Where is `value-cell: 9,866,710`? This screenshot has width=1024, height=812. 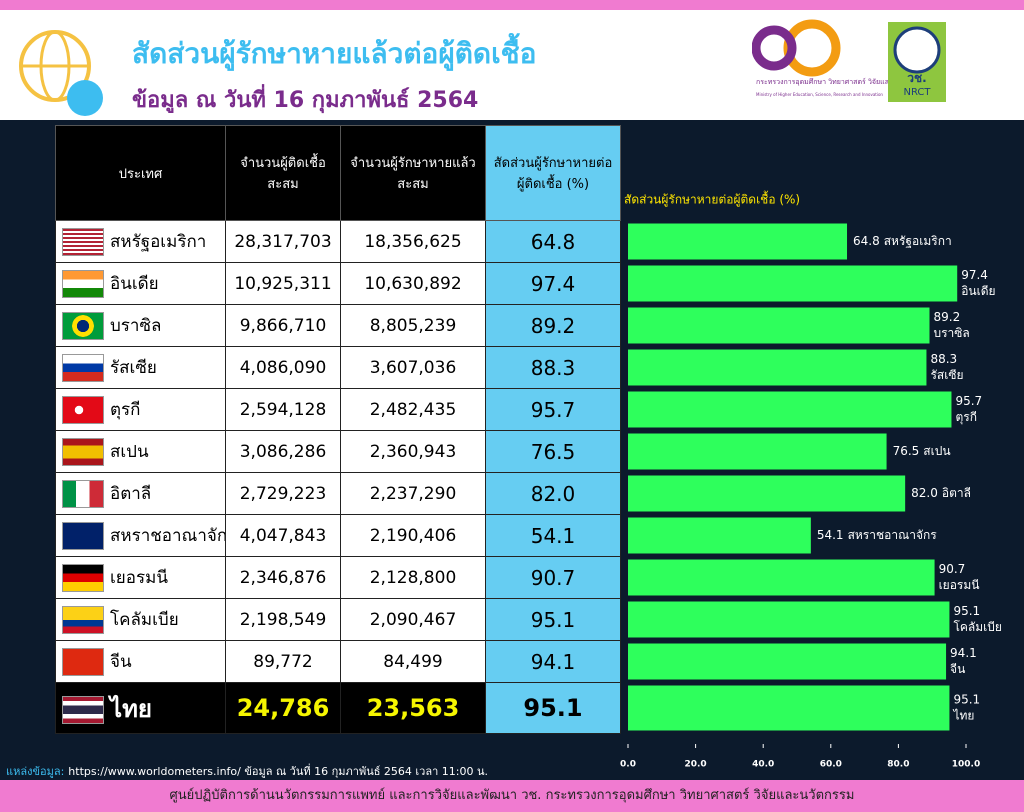
value-cell: 9,866,710 is located at coordinates (283, 325).